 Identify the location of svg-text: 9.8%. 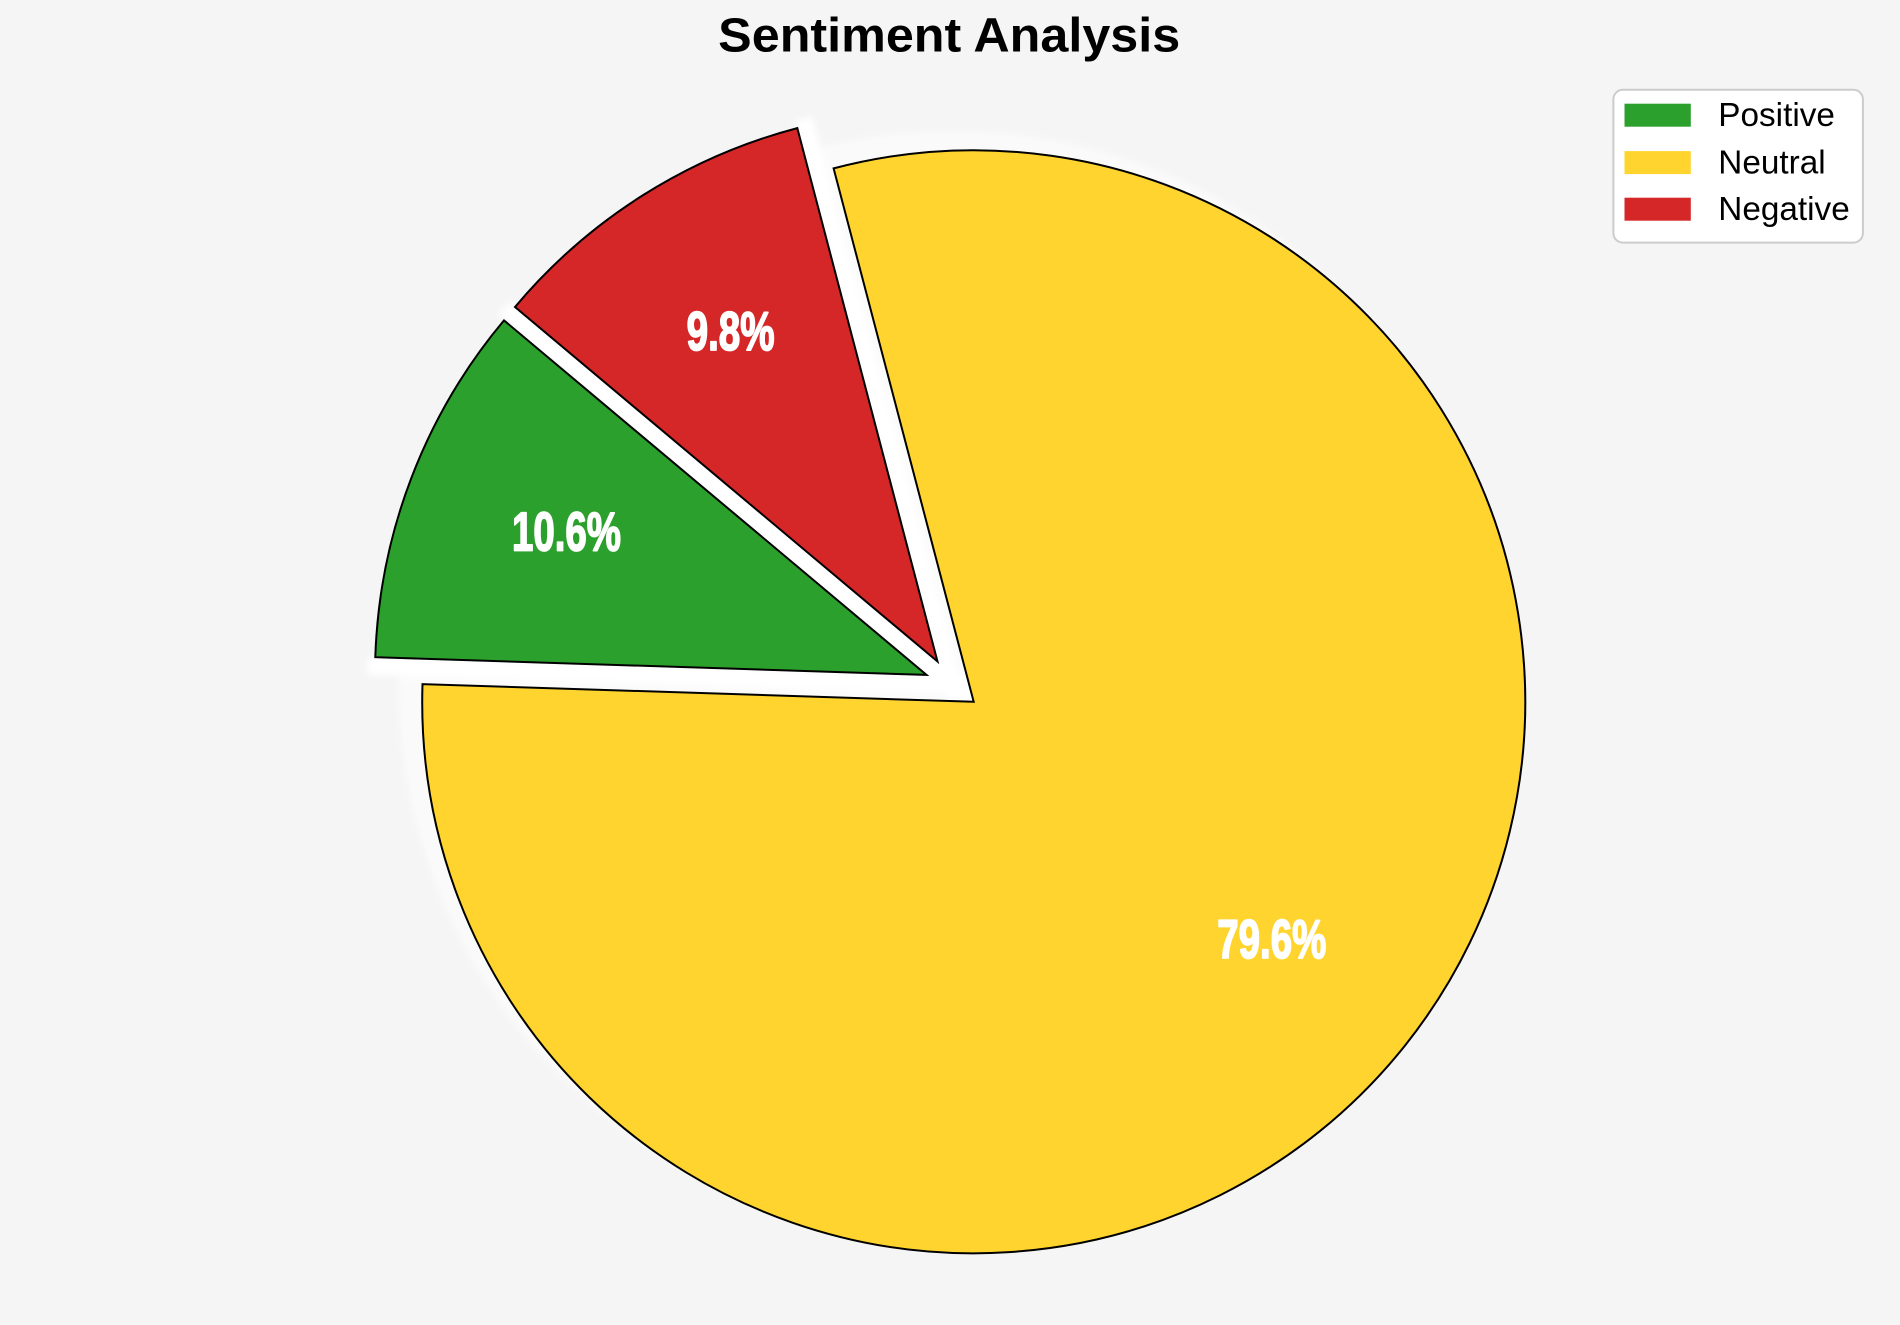
(731, 331).